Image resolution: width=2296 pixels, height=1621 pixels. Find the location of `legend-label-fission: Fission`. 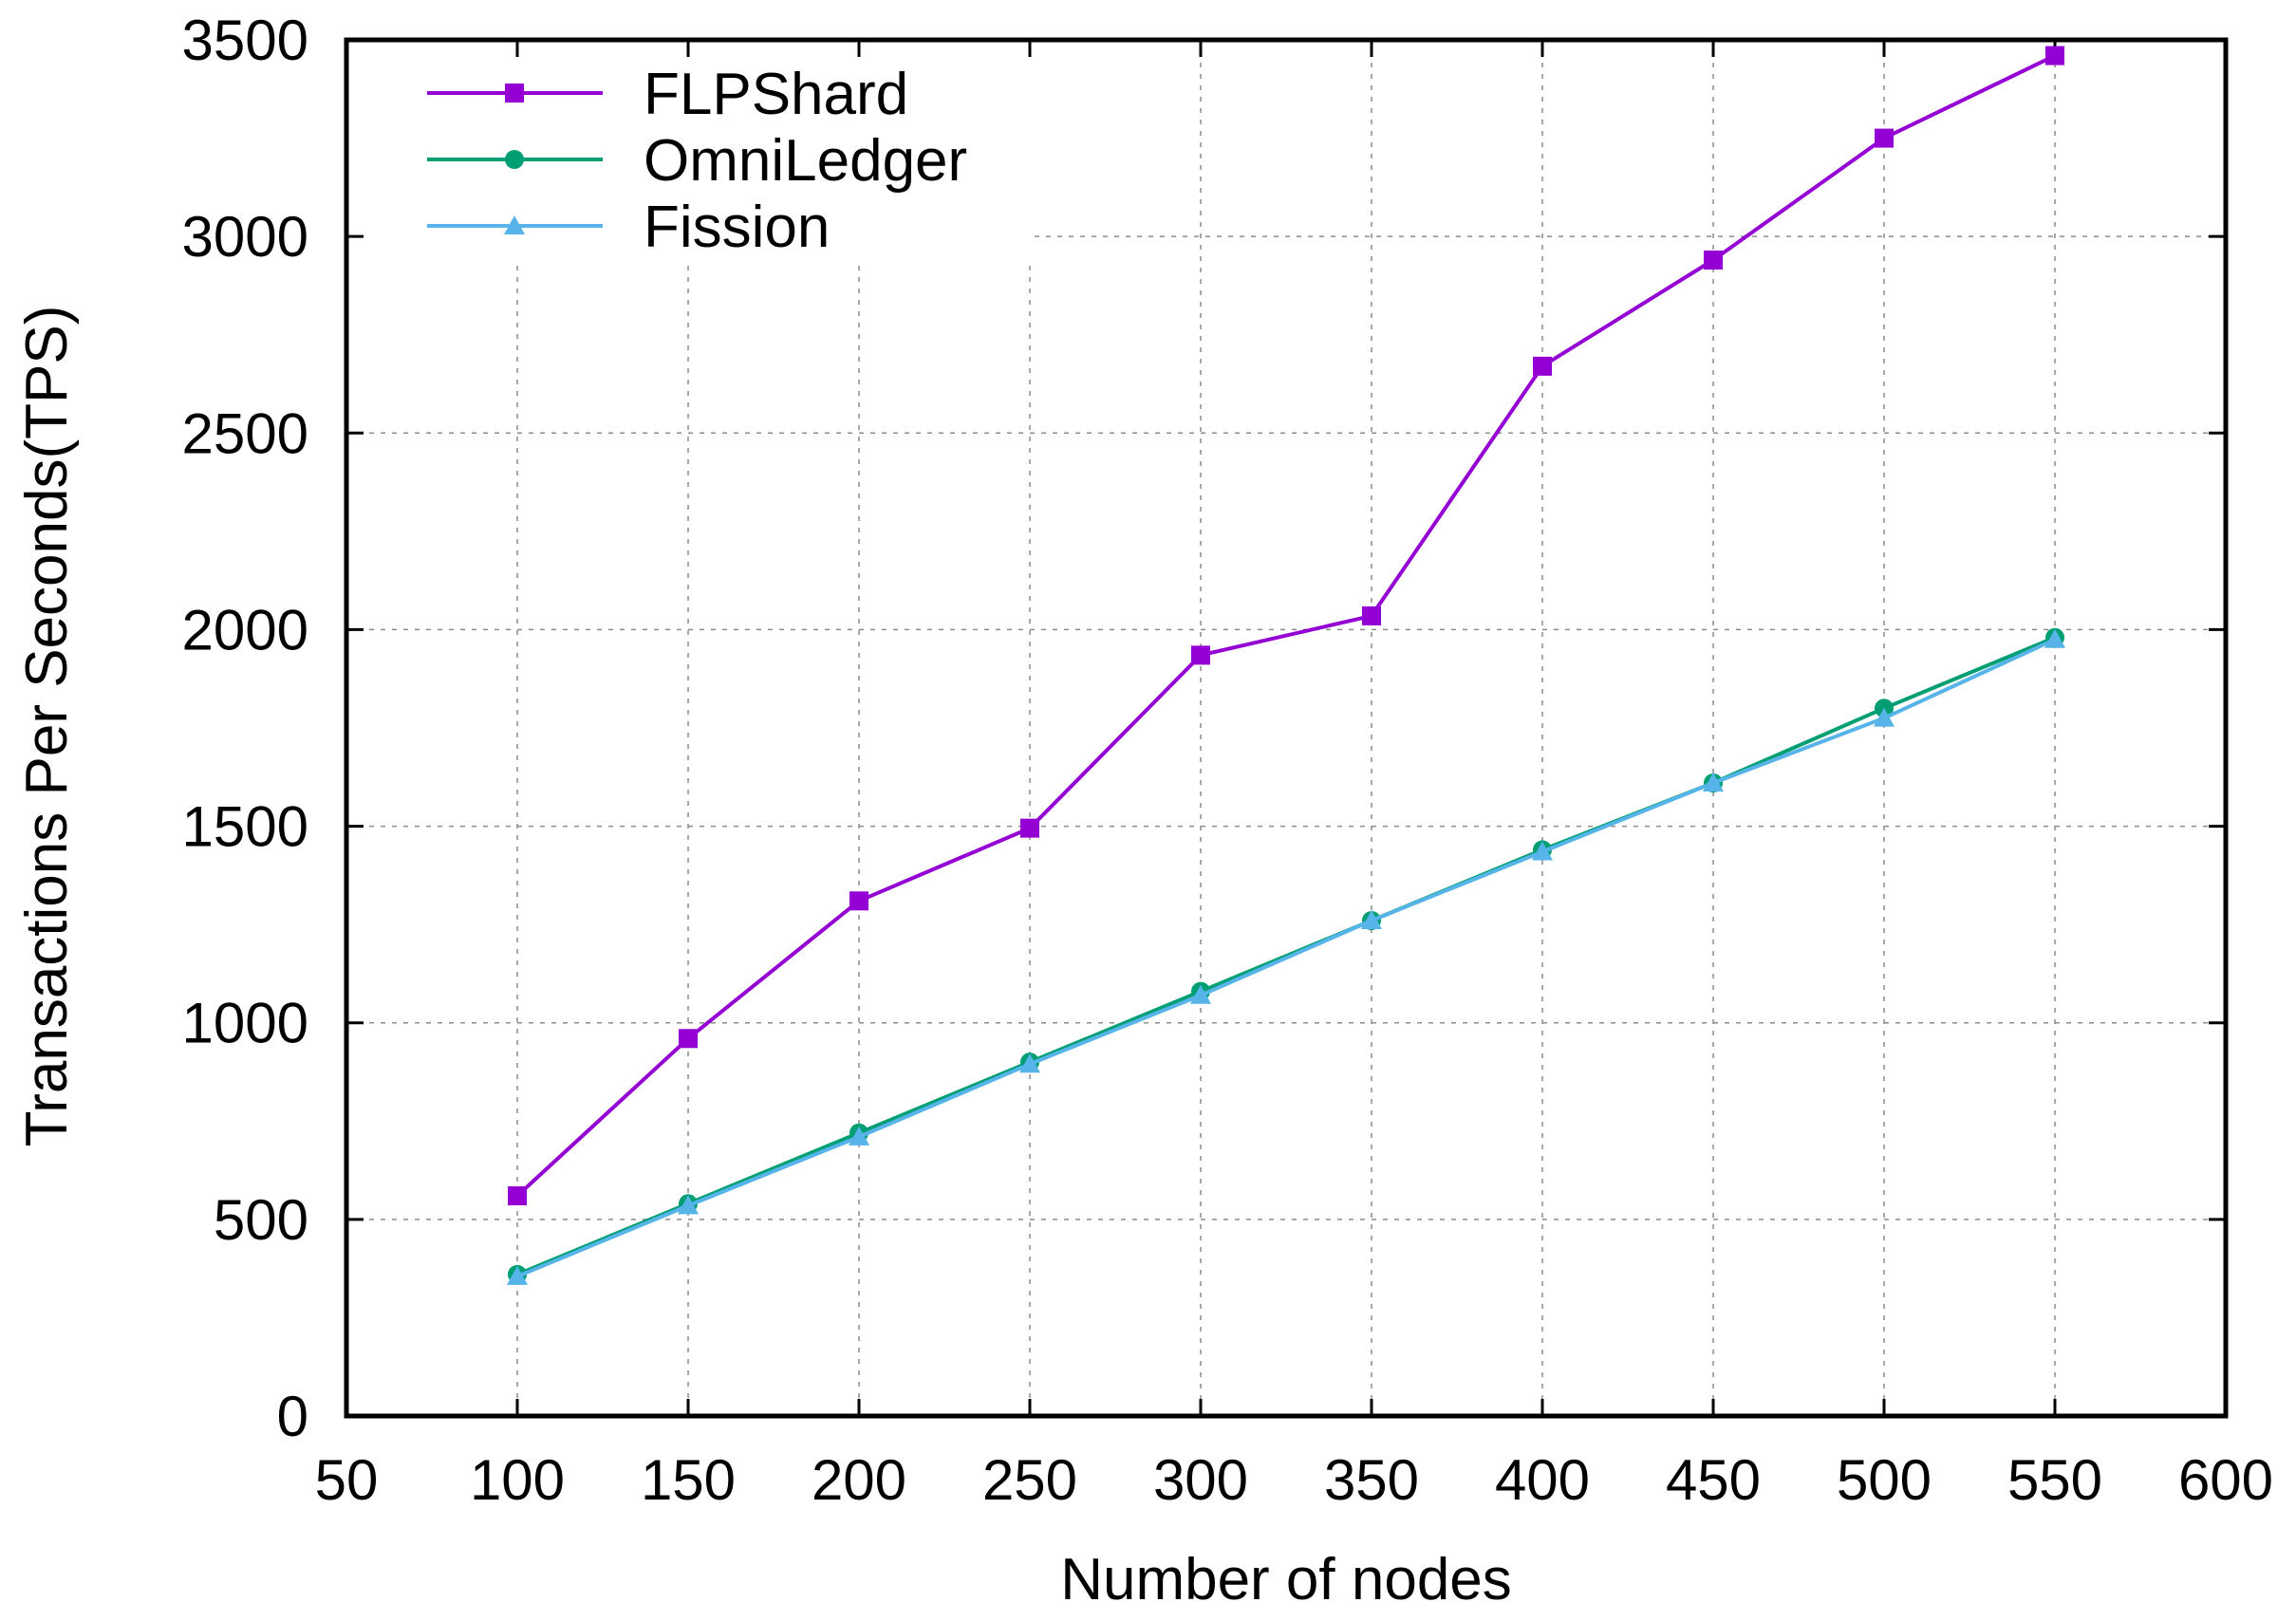

legend-label-fission: Fission is located at coordinates (737, 227).